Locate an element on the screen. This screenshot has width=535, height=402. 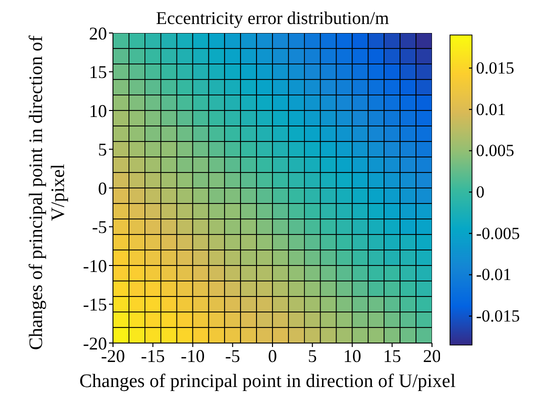
x-tick-label: 0 is located at coordinates (272, 356).